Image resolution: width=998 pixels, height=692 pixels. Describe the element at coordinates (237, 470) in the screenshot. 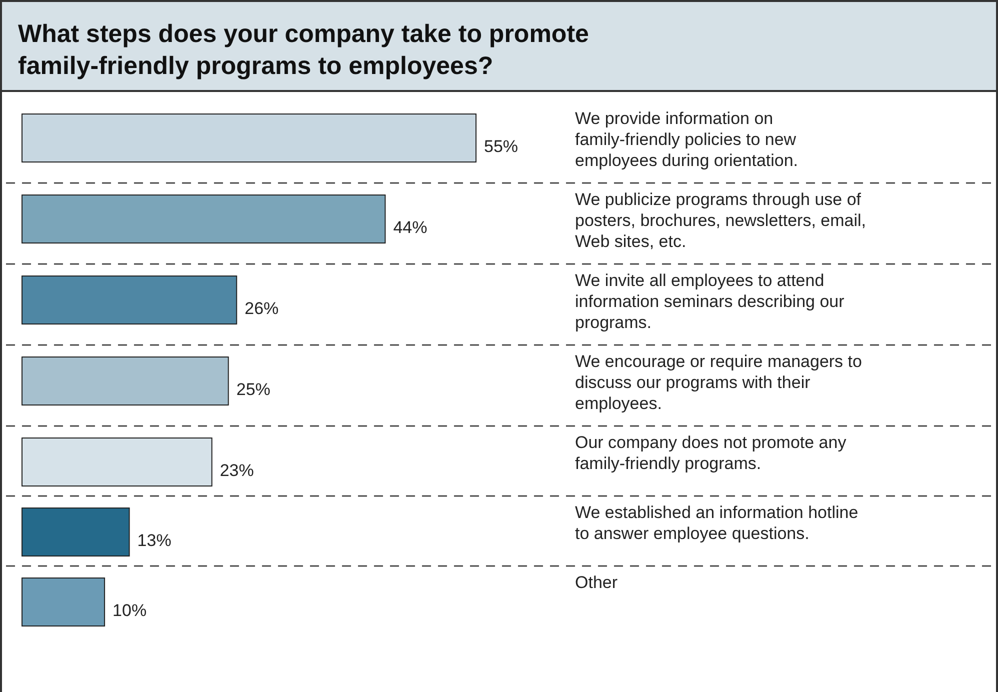

I see `data-label: 23%` at that location.